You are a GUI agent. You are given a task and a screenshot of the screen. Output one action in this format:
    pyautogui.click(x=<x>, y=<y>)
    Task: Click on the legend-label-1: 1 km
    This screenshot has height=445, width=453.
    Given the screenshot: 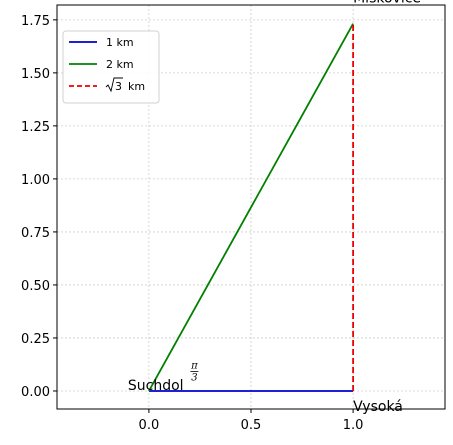 What is the action you would take?
    pyautogui.click(x=120, y=42)
    